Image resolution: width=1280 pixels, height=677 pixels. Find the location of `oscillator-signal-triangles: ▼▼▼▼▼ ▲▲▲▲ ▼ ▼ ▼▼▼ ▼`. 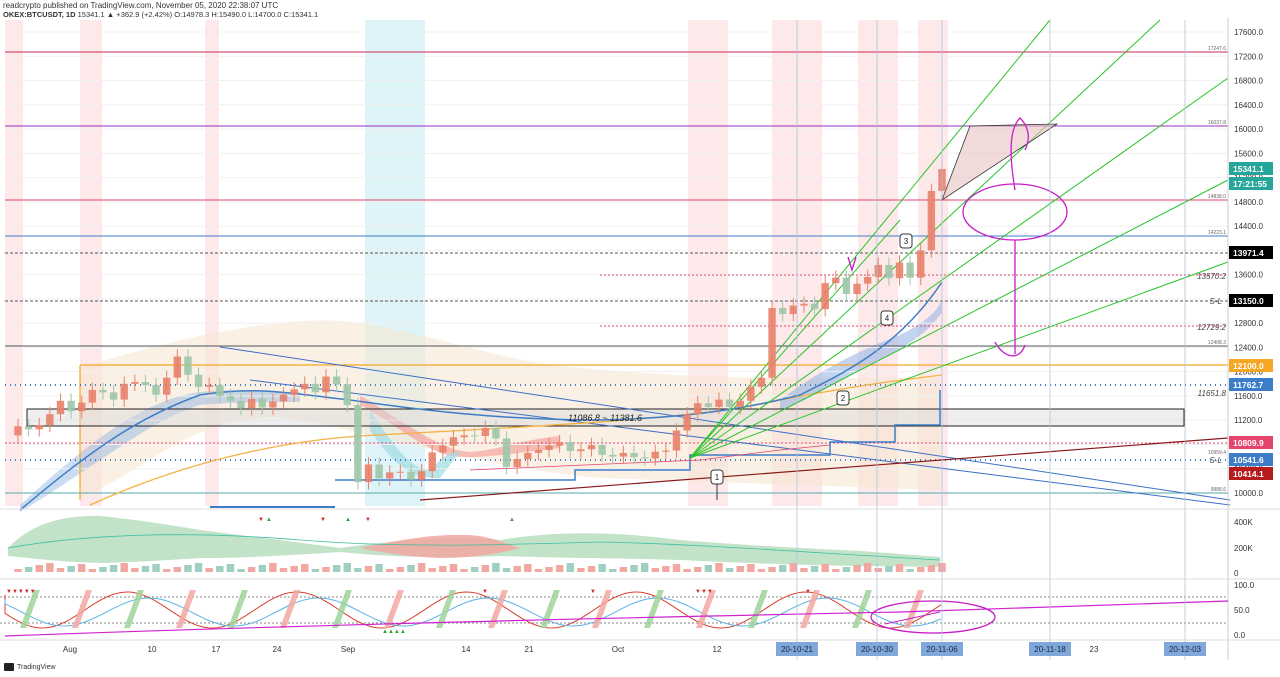

oscillator-signal-triangles: ▼▼▼▼▼ ▲▲▲▲ ▼ ▼ ▼▼▼ ▼ is located at coordinates (408, 612).